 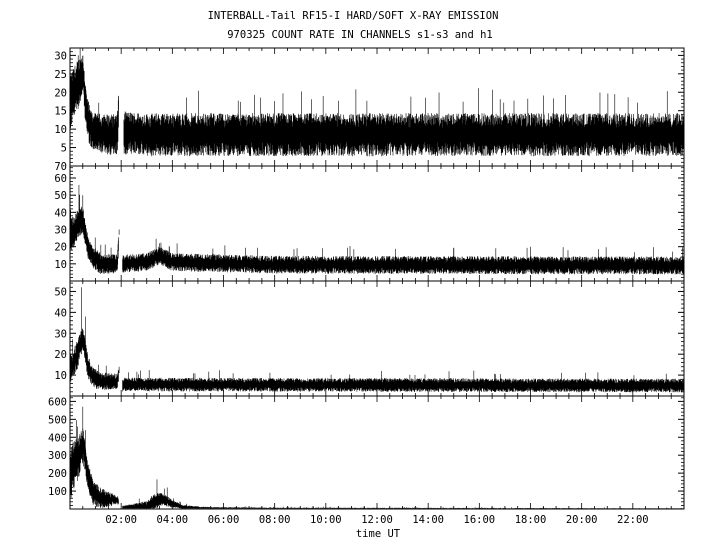 What do you see at coordinates (60, 355) in the screenshot?
I see `panel-3-ytick-label-20: 20` at bounding box center [60, 355].